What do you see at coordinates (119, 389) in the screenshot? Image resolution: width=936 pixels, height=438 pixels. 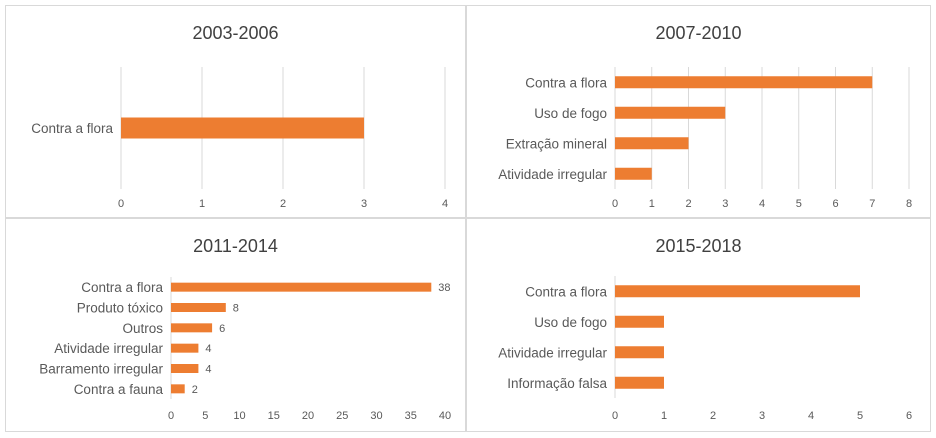 I see `category-label: Contra a fauna` at bounding box center [119, 389].